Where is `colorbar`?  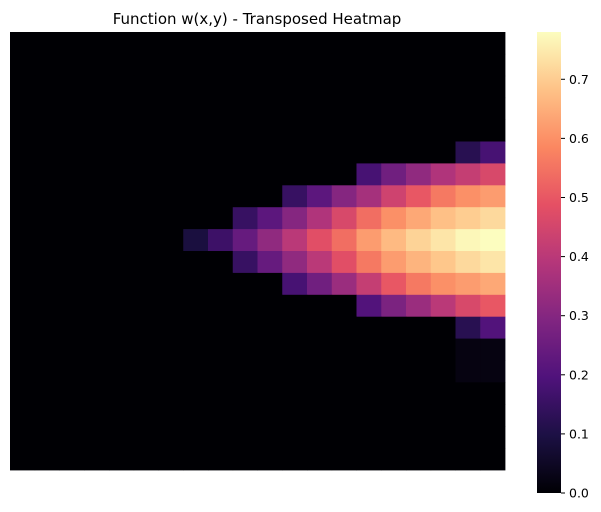
colorbar is located at coordinates (549, 262).